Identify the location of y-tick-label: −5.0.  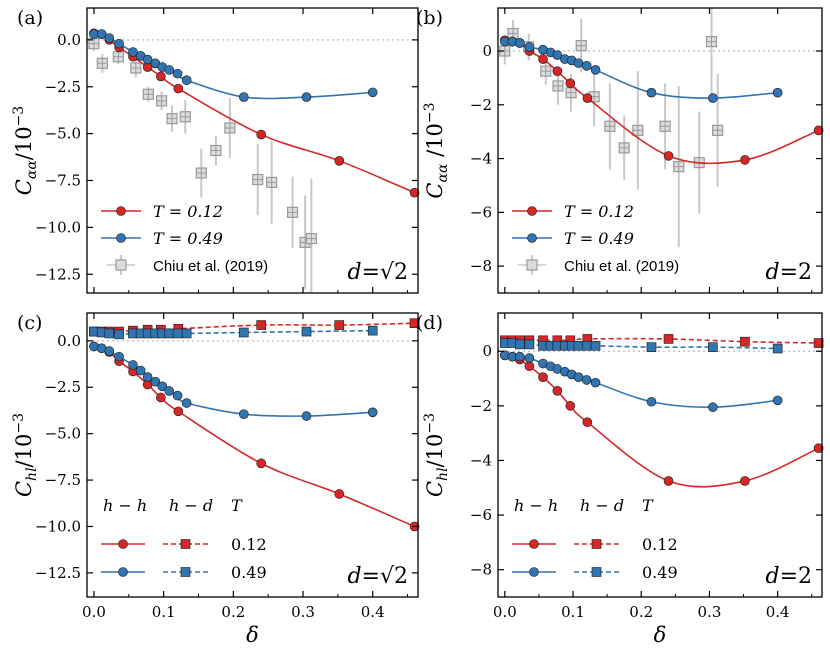
(63, 134).